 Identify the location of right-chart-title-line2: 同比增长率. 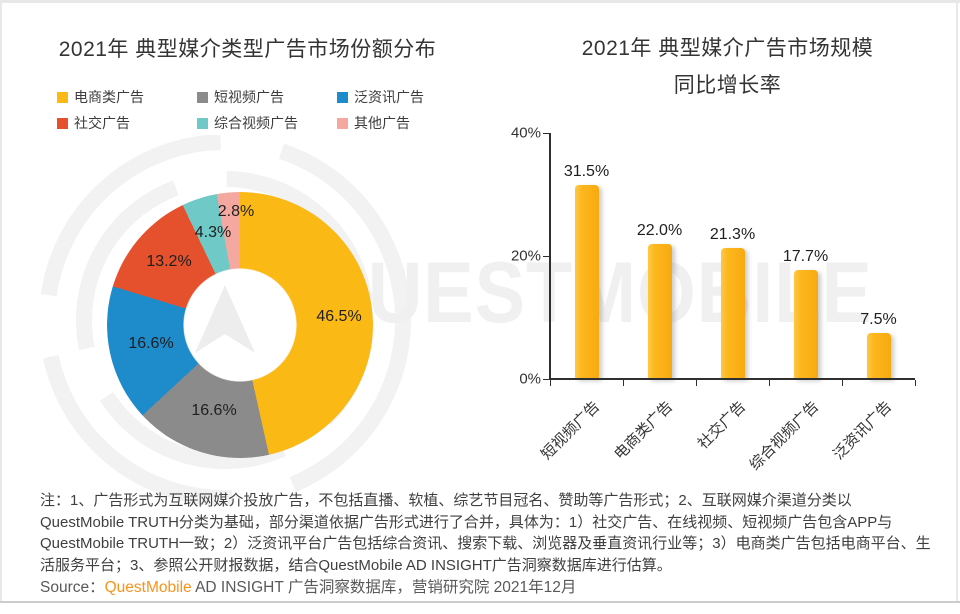
(727, 85).